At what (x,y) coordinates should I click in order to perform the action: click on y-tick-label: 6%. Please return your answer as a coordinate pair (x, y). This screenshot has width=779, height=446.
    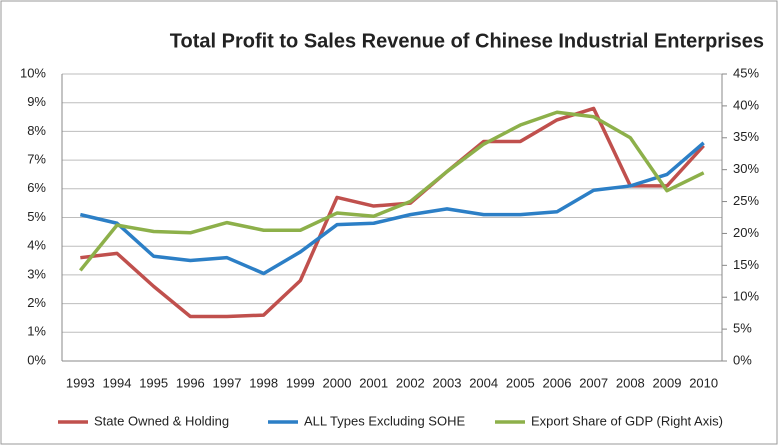
    Looking at the image, I should click on (36, 187).